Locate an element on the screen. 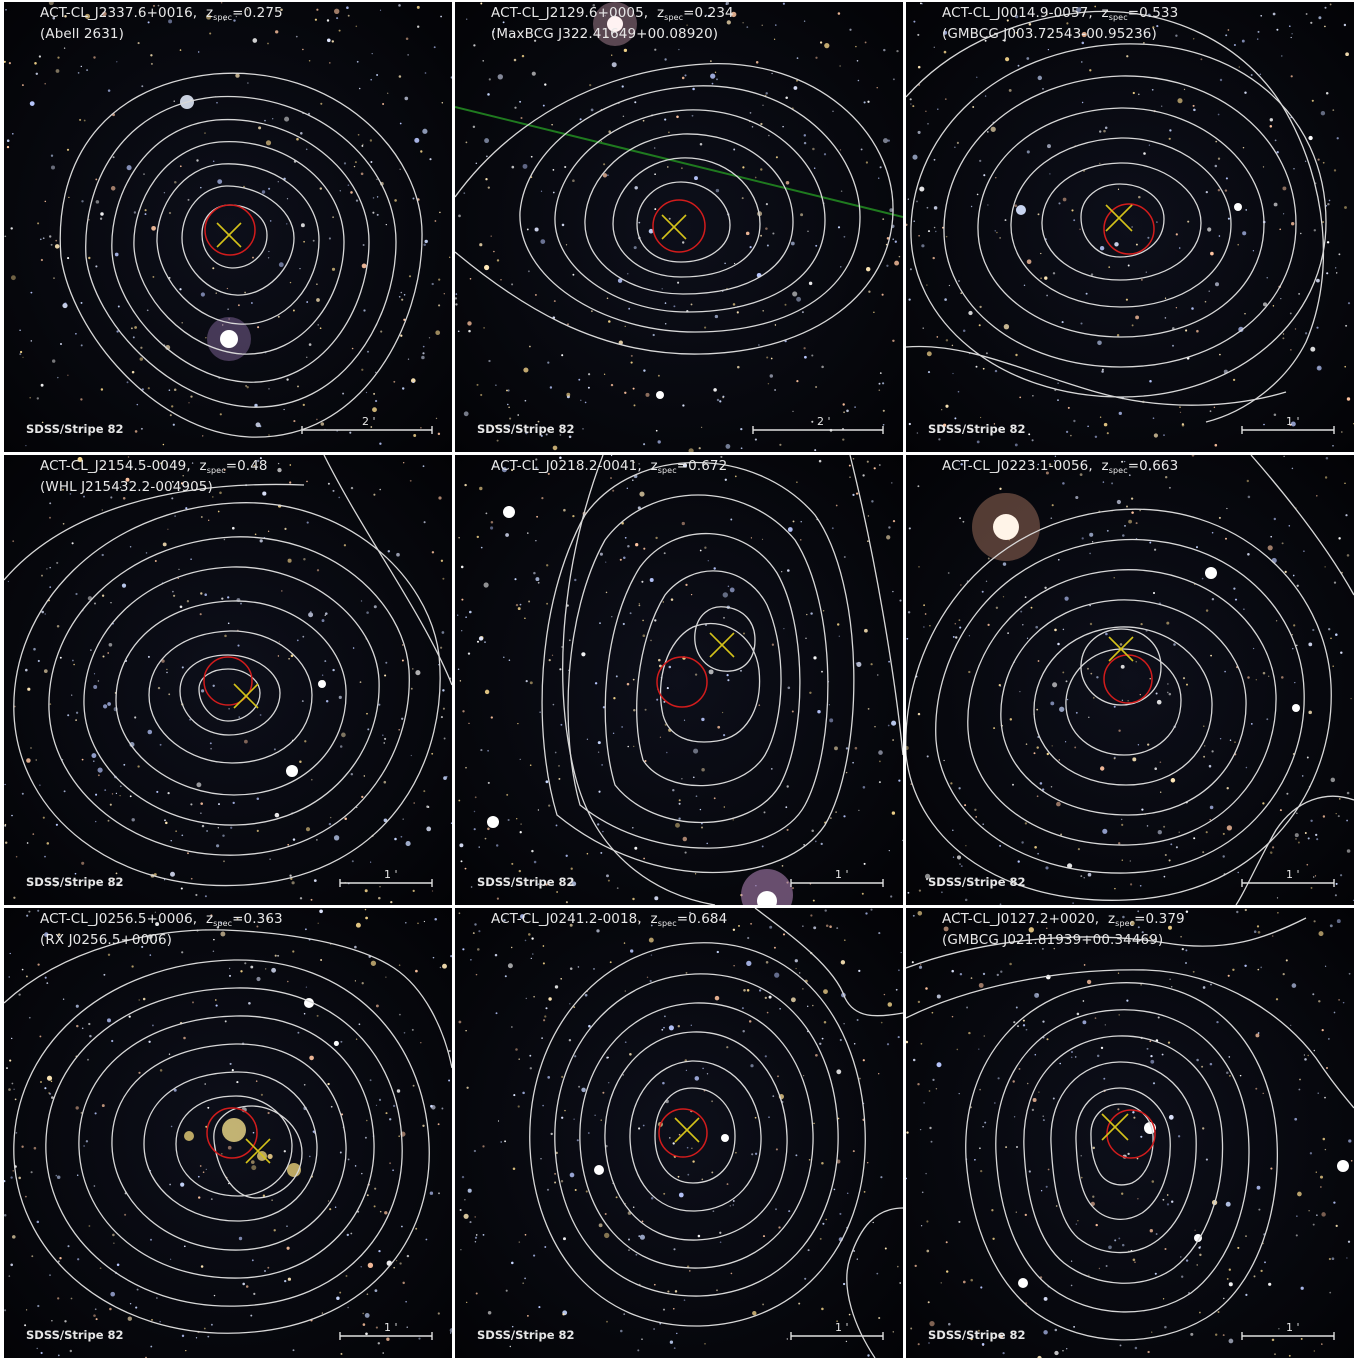 The image size is (1367, 1358). sz-contours is located at coordinates (722, 680).